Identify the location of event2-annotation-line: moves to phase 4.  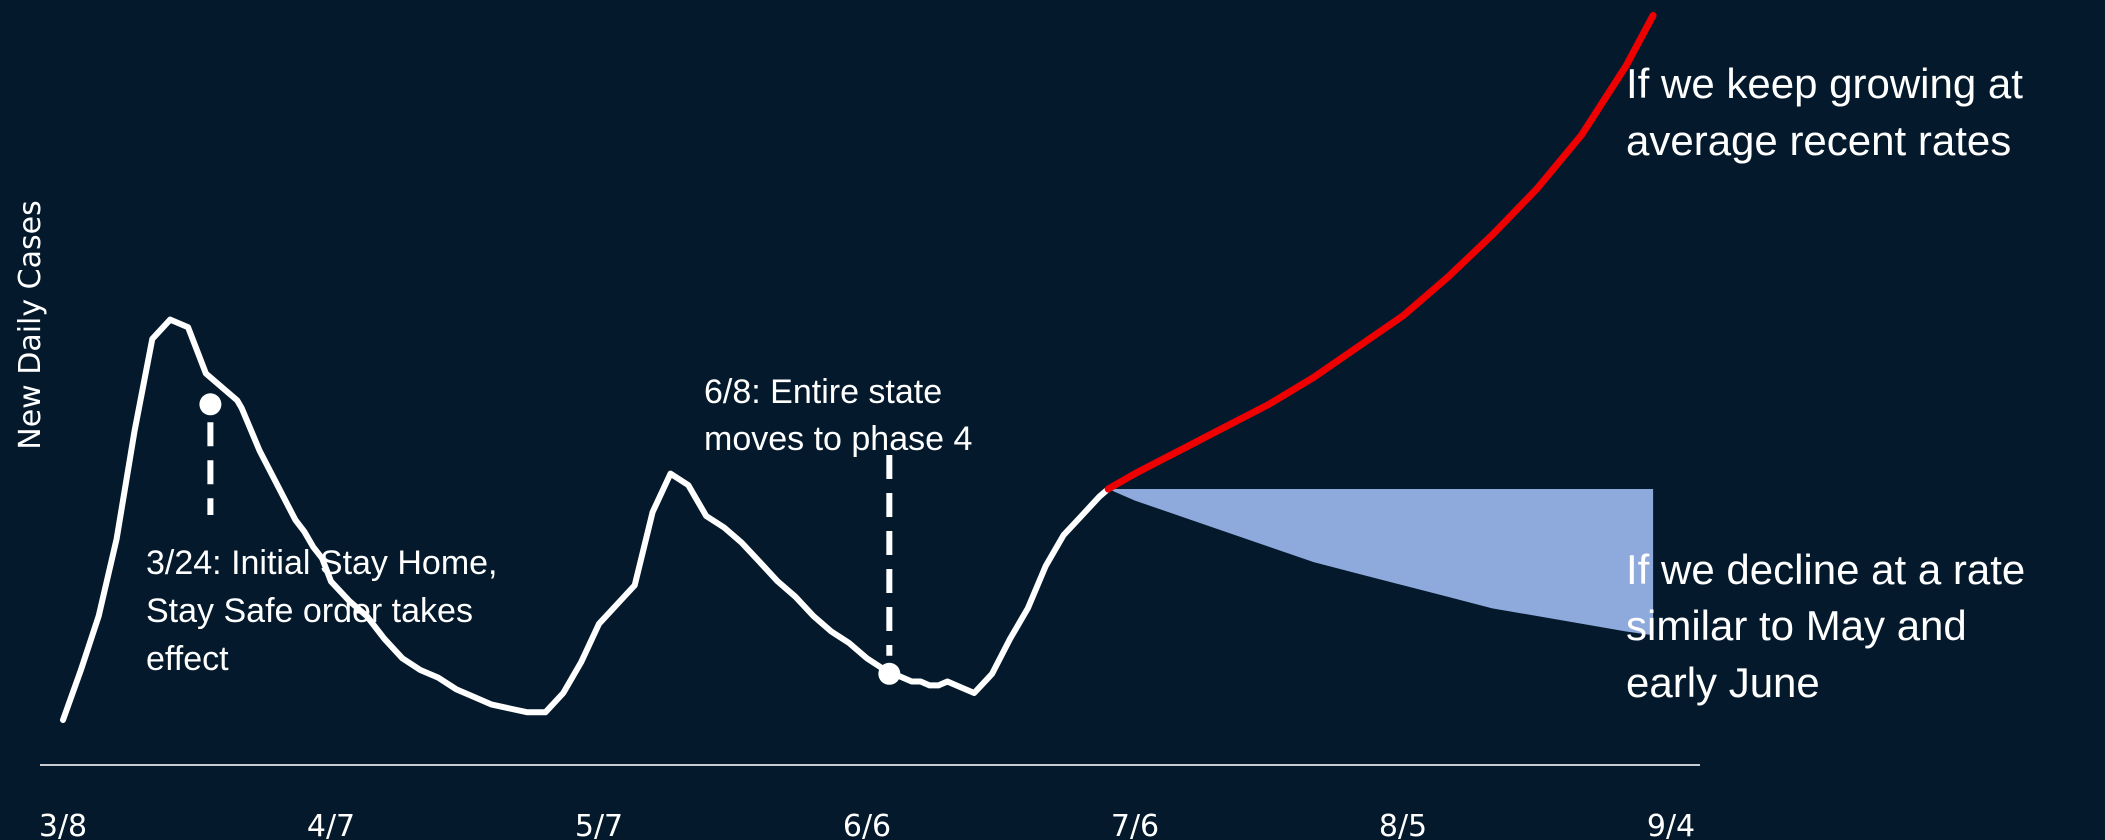
(838, 439).